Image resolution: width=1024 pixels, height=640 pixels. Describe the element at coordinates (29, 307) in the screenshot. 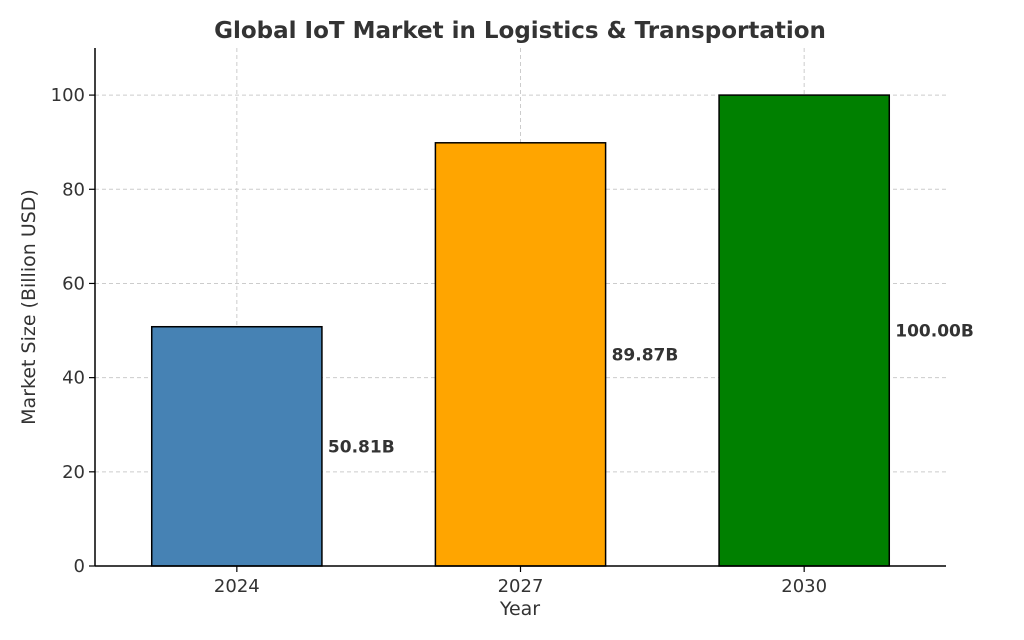

I see `y-axis-label: Market Size (Billion USD)` at that location.